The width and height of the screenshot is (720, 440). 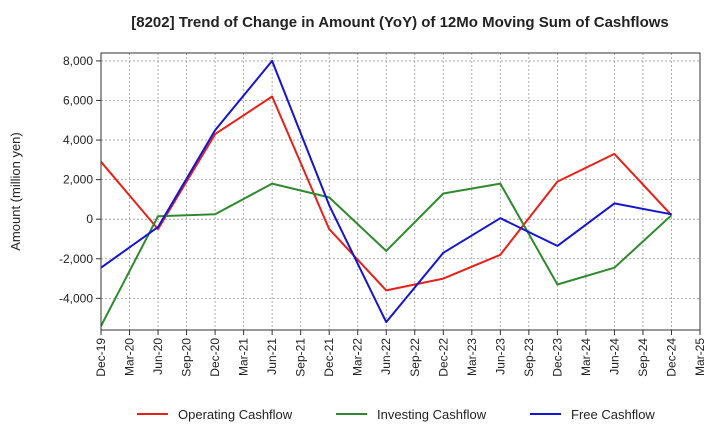 I want to click on y-tick-label: -2,000, so click(x=76, y=259).